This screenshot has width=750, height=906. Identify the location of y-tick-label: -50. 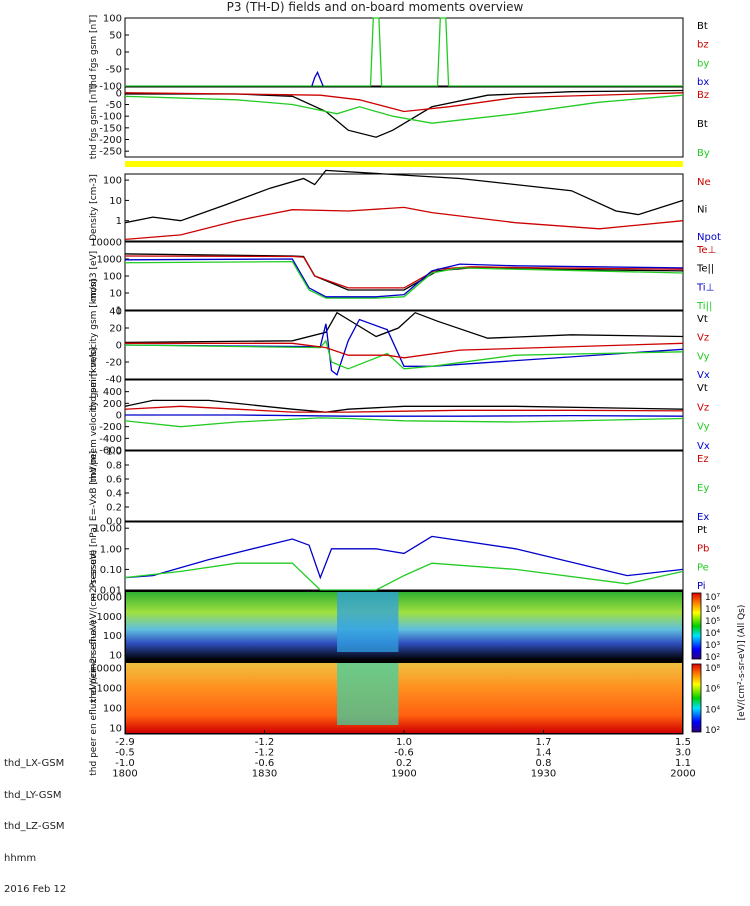
(114, 105).